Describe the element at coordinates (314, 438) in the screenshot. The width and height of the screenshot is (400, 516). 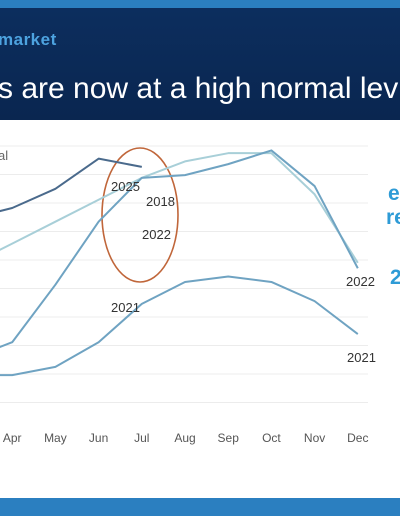
I see `x-tick-nov: Nov` at that location.